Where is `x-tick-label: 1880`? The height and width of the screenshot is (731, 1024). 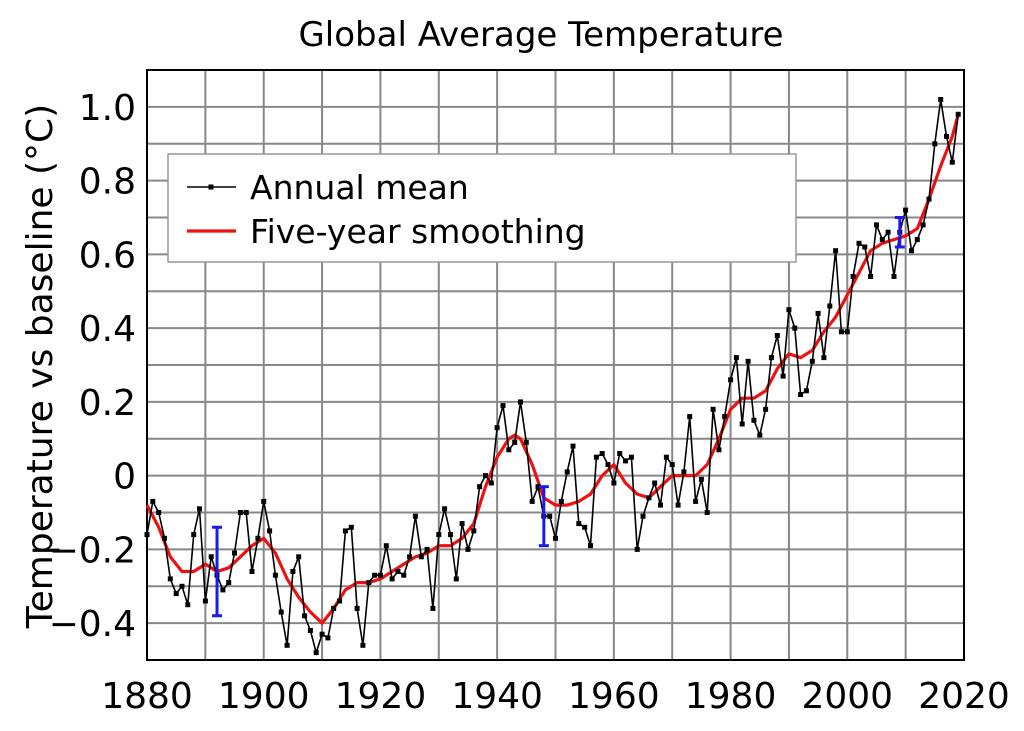 x-tick-label: 1880 is located at coordinates (147, 696).